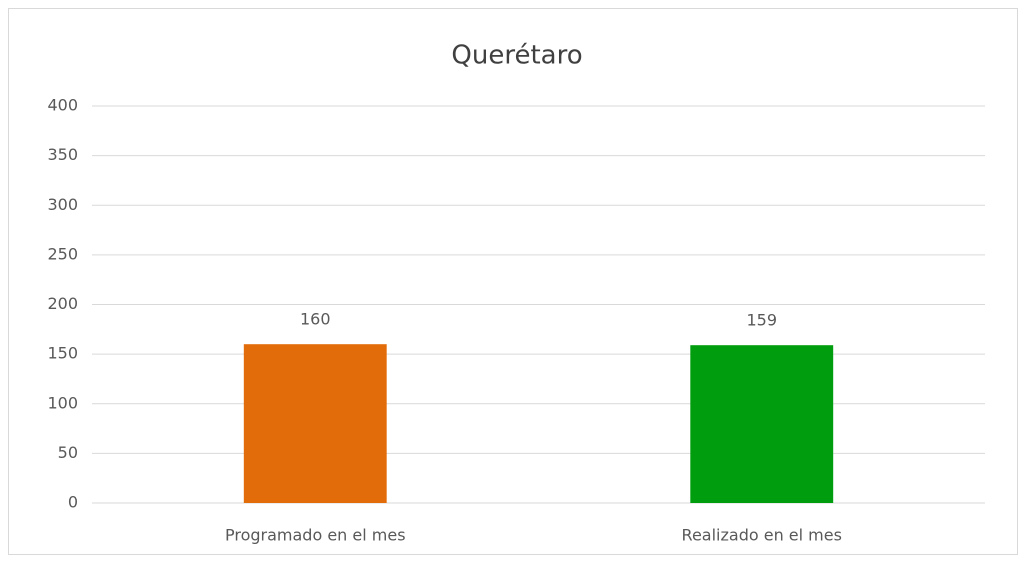 Image resolution: width=1024 pixels, height=561 pixels. Describe the element at coordinates (516, 56) in the screenshot. I see `chart-title: Querétaro` at that location.